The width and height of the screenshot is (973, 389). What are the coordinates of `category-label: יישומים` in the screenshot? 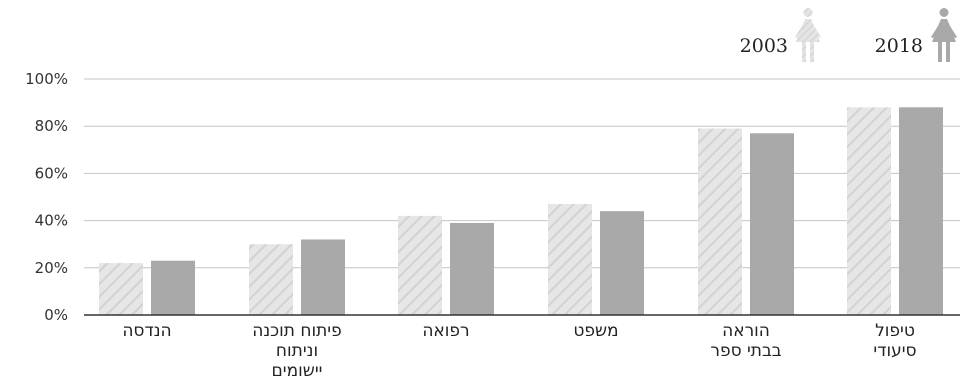 It's located at (297, 371).